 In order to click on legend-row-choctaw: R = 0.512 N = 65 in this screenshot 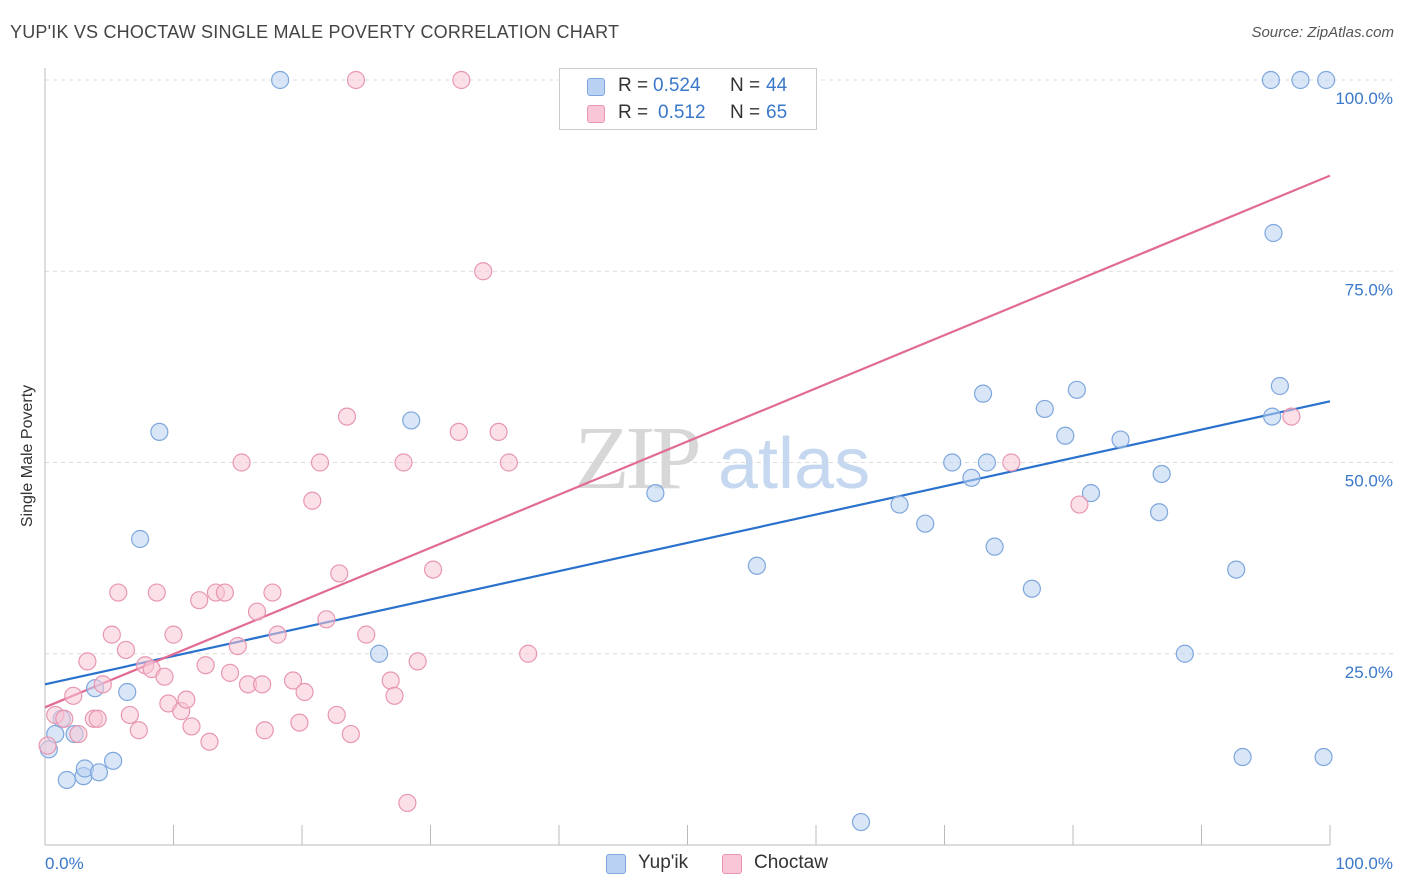, I will do `click(688, 114)`.